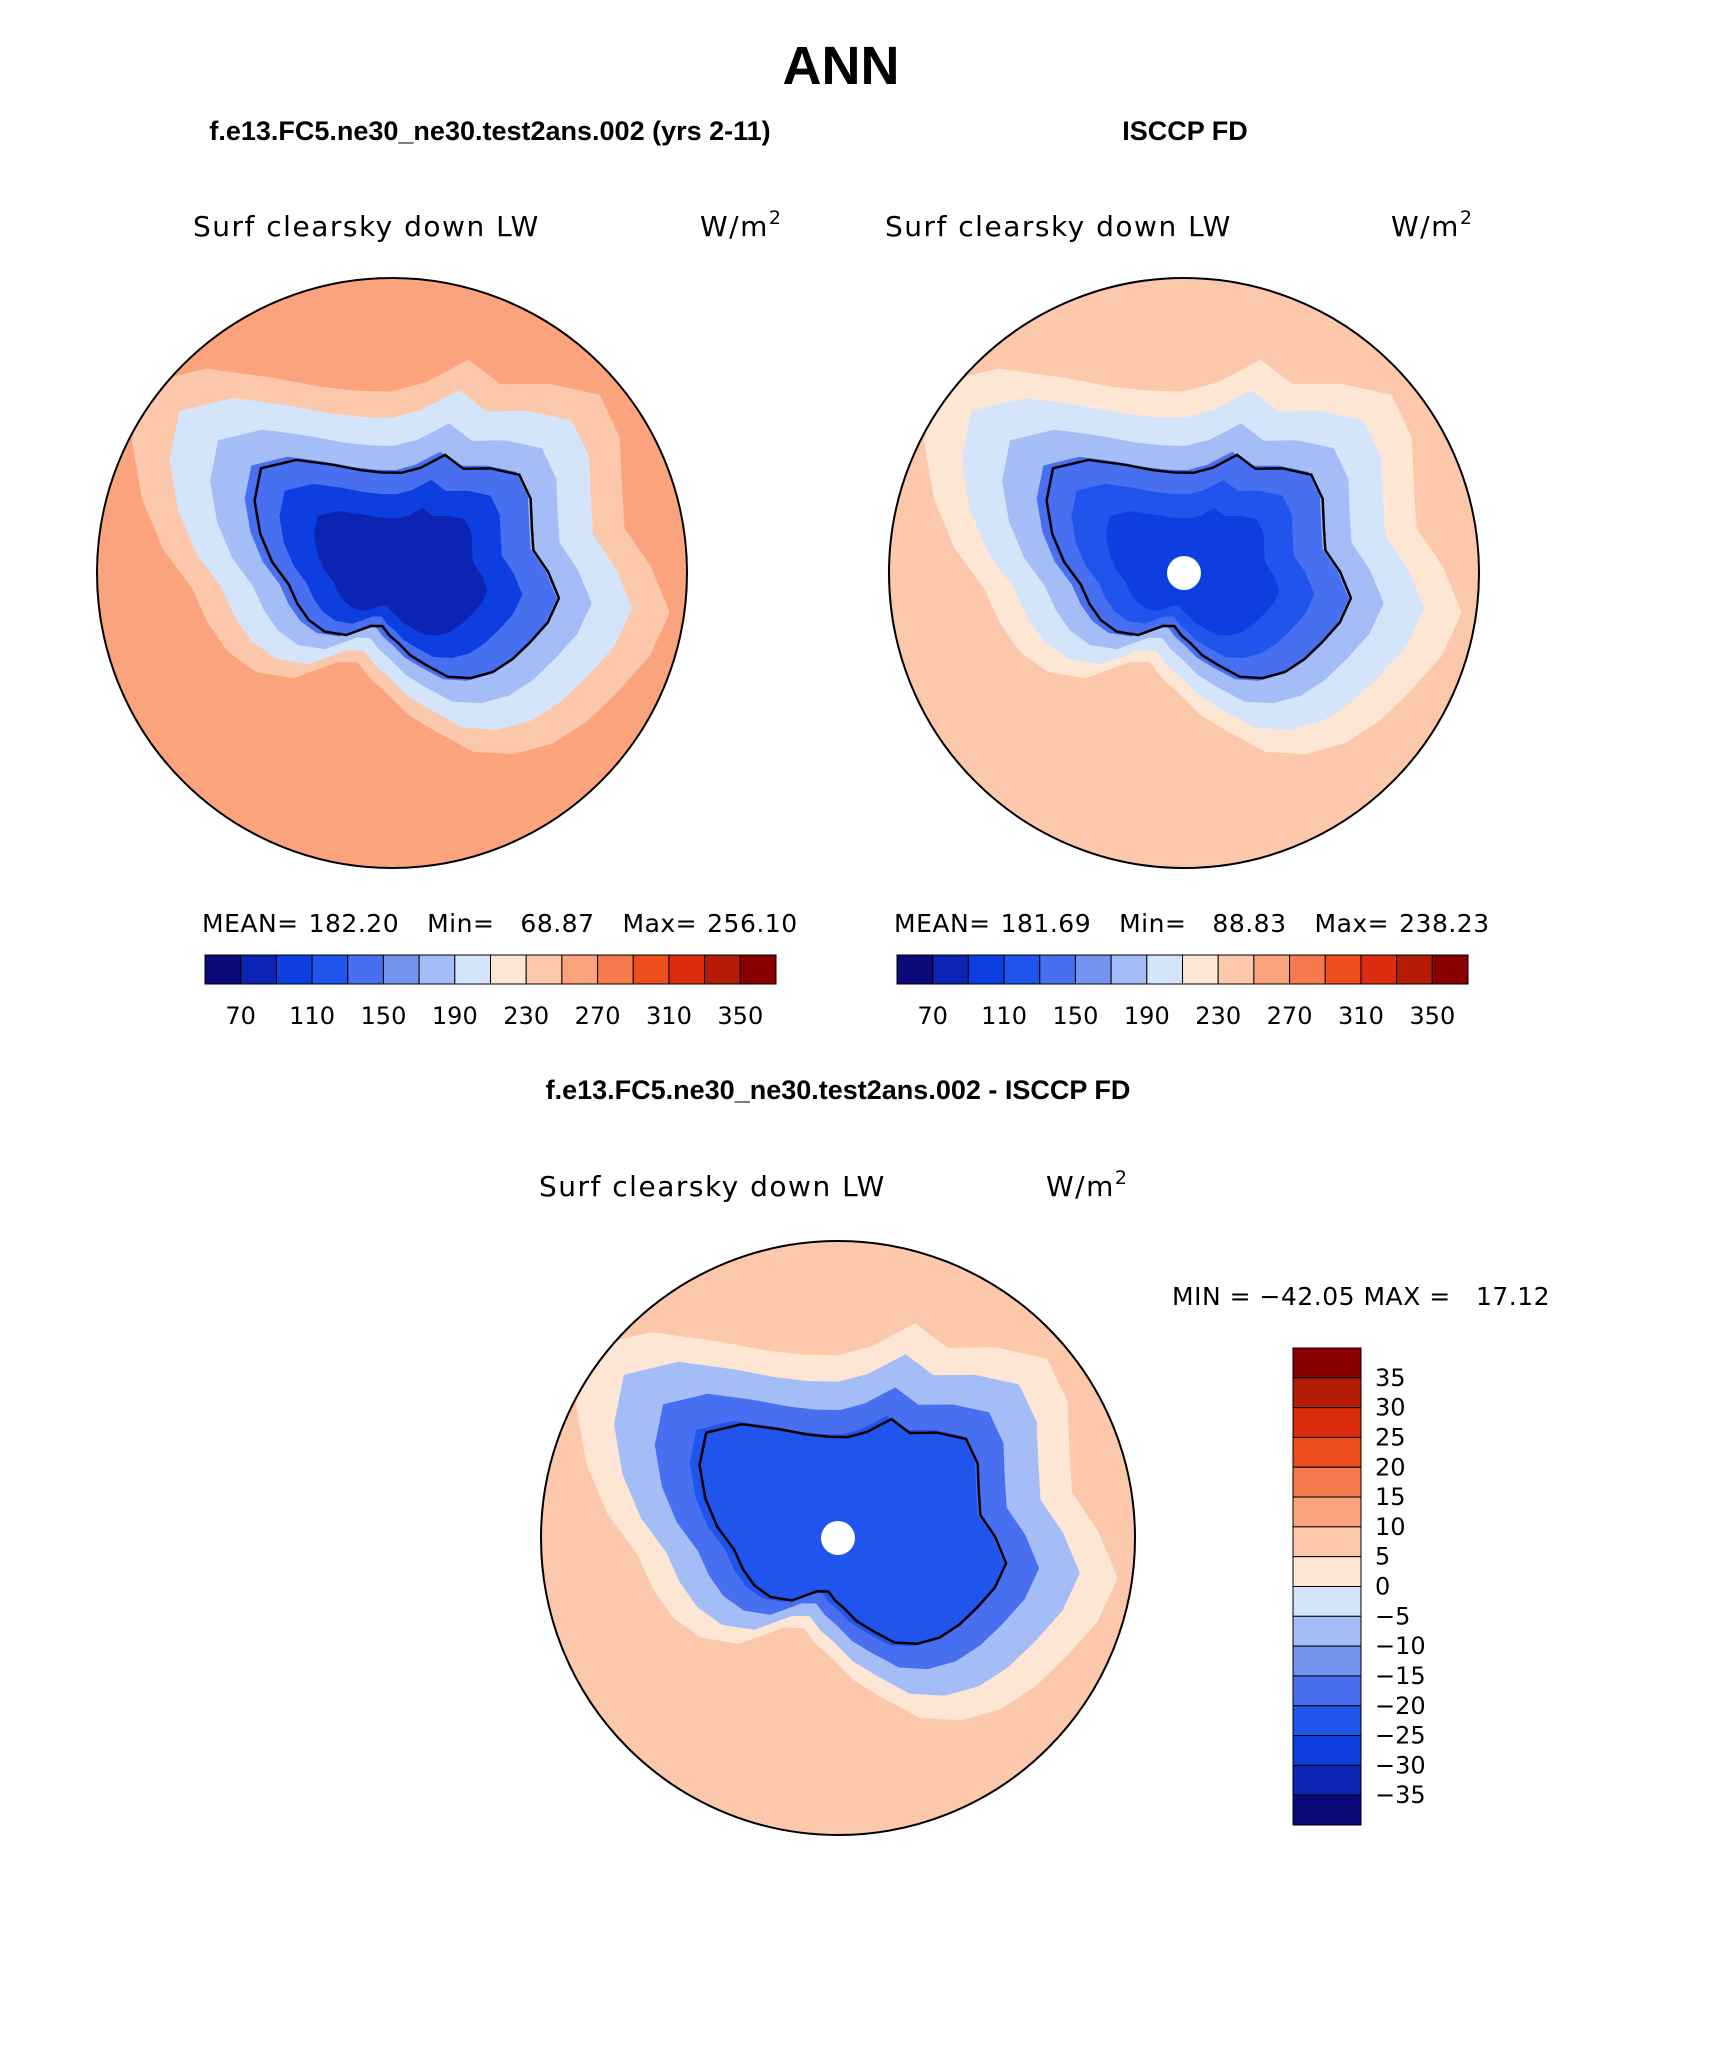 This screenshot has width=1710, height=2061. What do you see at coordinates (312, 1016) in the screenshot?
I see `model-colorbar-label: 110` at bounding box center [312, 1016].